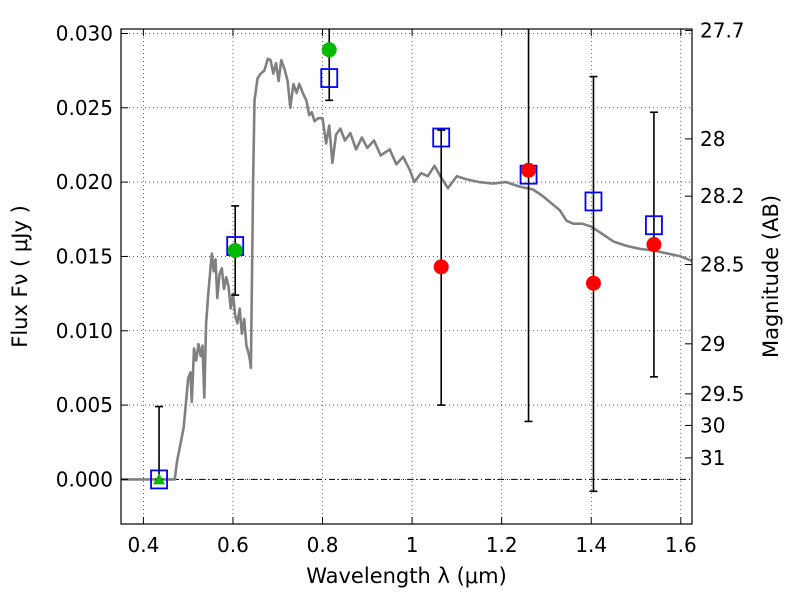  I want to click on y-axis-label-right: Magnitude (AB), so click(771, 276).